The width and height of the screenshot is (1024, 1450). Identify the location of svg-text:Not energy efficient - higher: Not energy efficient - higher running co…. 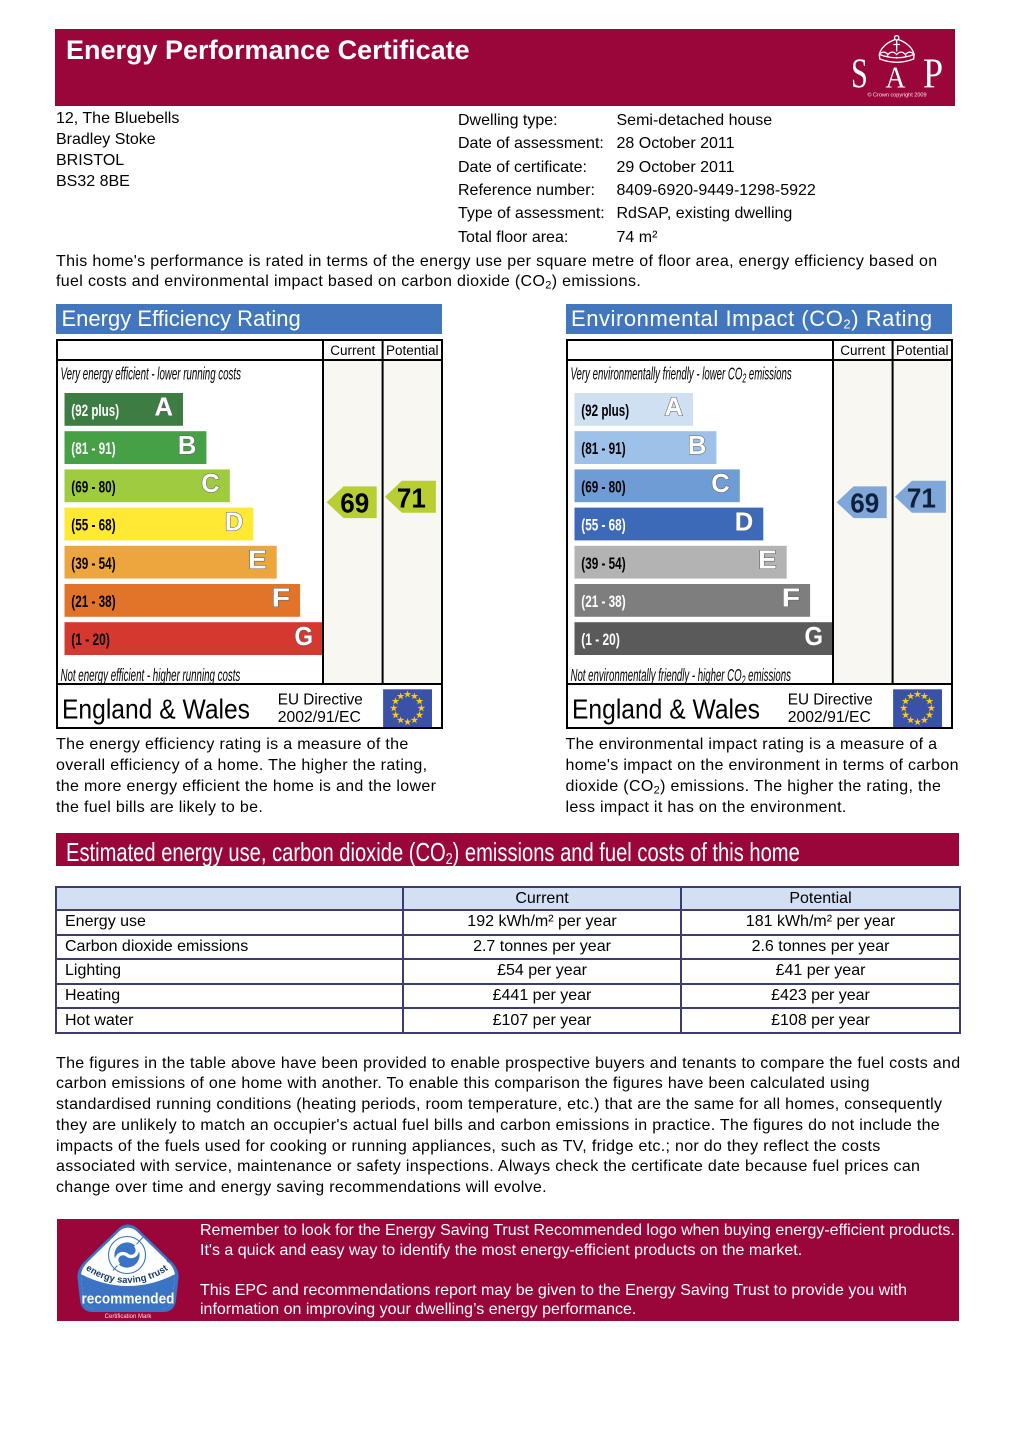
(151, 676).